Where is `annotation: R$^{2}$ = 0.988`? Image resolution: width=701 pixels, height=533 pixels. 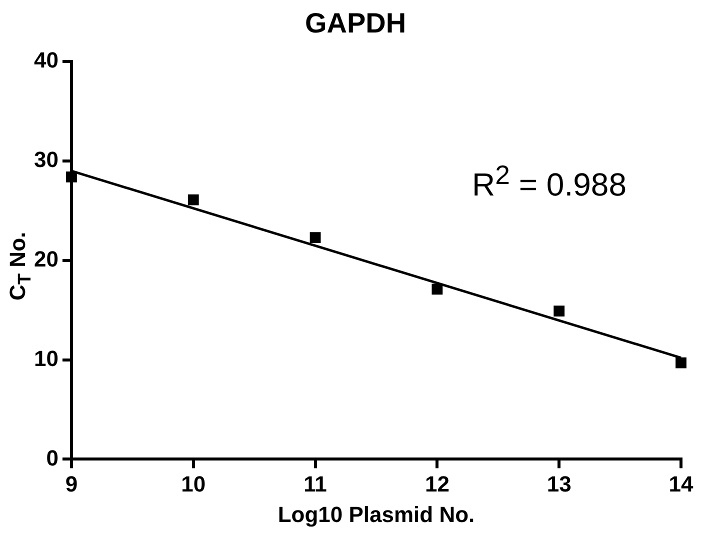
annotation: R$^{2}$ = 0.988 is located at coordinates (549, 182).